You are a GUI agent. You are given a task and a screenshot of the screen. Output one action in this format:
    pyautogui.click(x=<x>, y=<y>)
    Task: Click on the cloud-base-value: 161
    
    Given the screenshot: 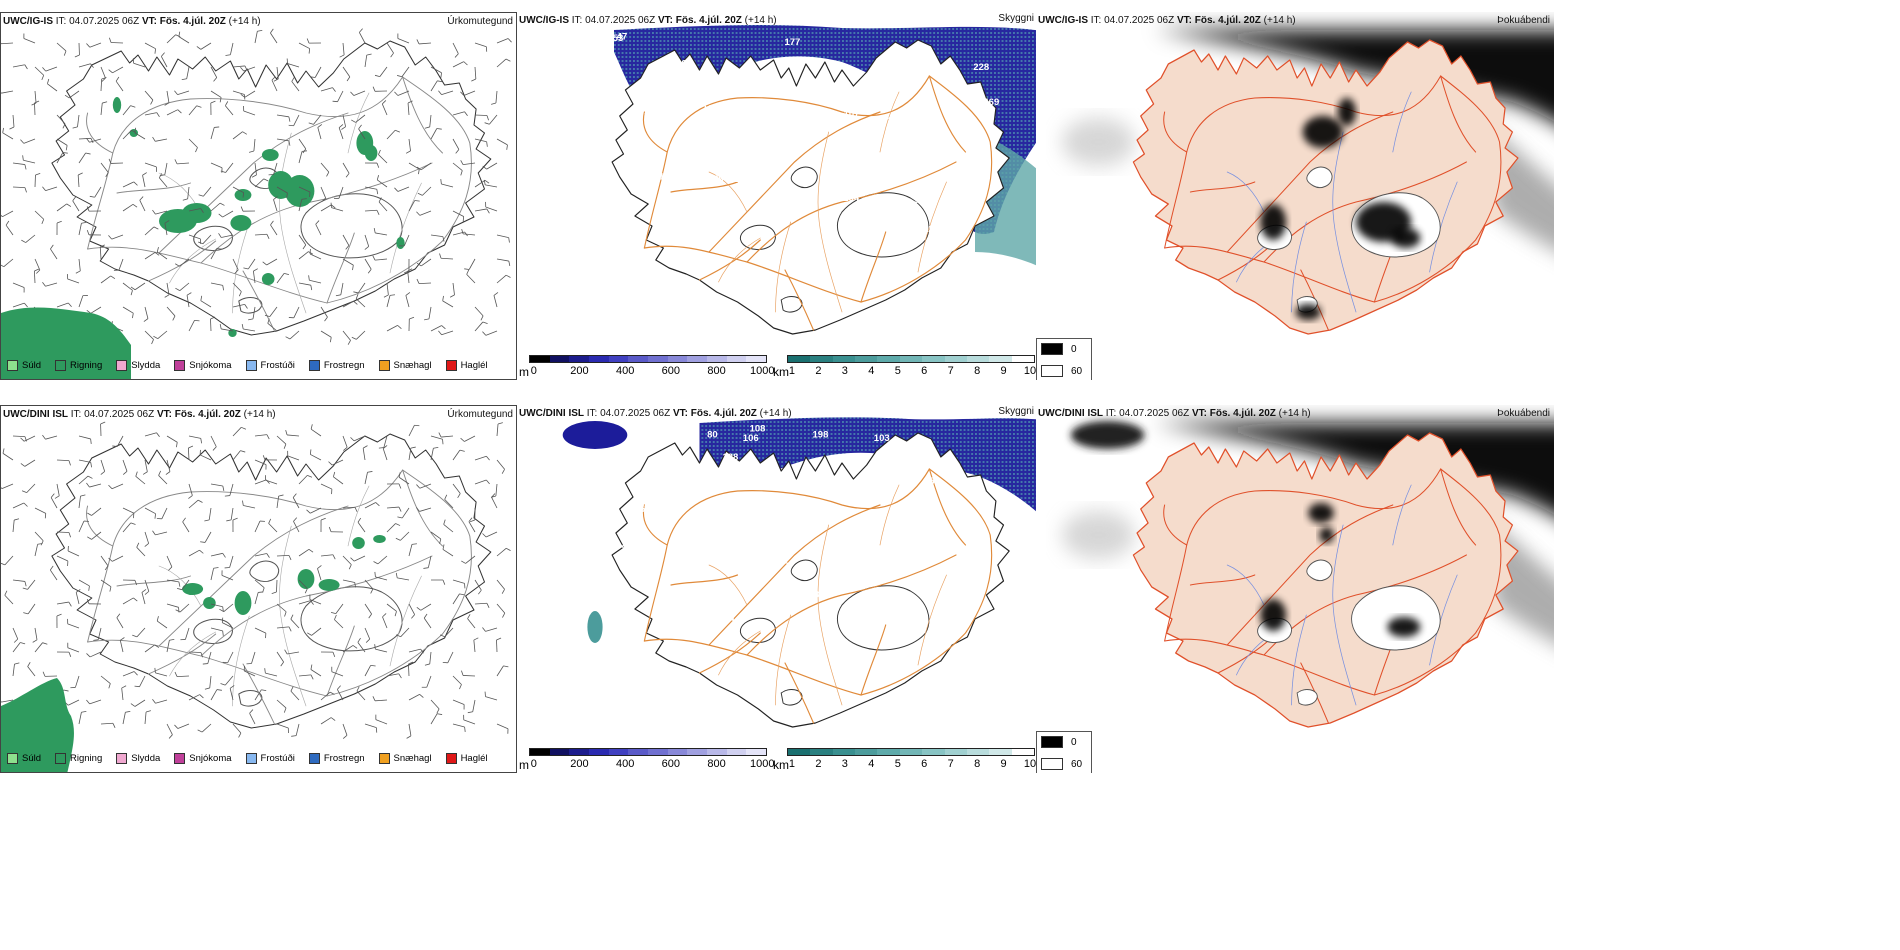 What is the action you would take?
    pyautogui.click(x=798, y=211)
    